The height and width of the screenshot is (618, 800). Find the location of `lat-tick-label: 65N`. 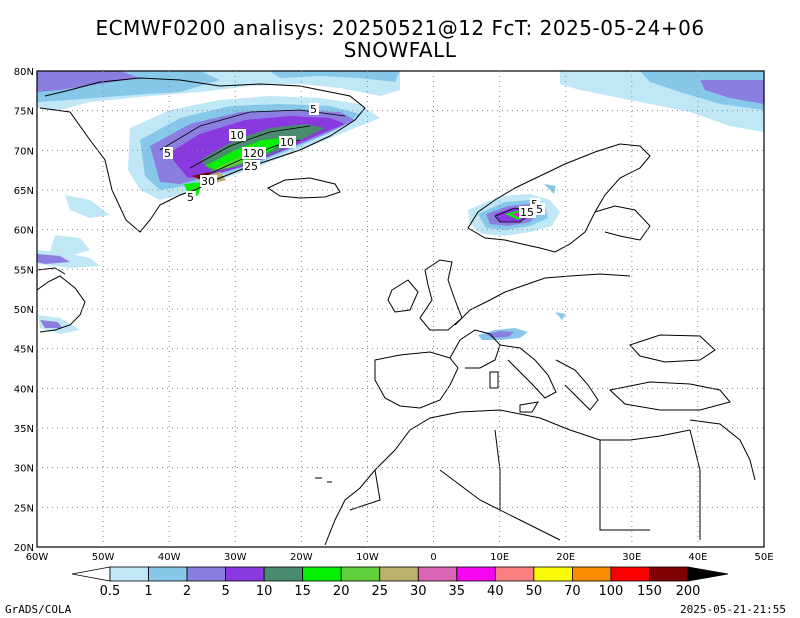

lat-tick-label: 65N is located at coordinates (24, 191).